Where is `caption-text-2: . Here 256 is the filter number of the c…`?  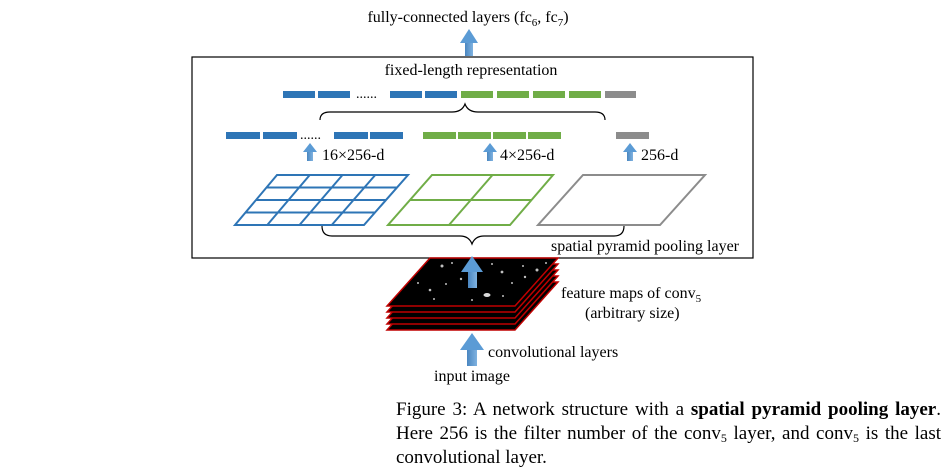
caption-text-2: . Here 256 is the filter number of the c… is located at coordinates (668, 421).